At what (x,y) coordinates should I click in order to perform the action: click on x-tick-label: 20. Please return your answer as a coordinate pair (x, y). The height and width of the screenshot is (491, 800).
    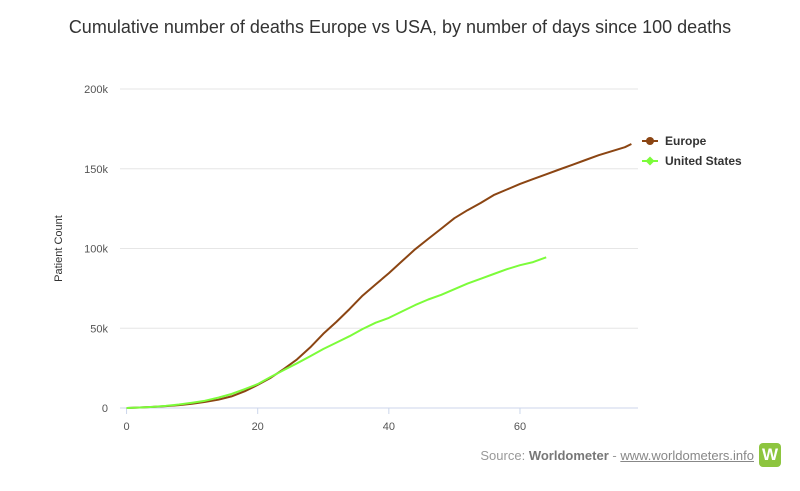
    Looking at the image, I should click on (258, 427).